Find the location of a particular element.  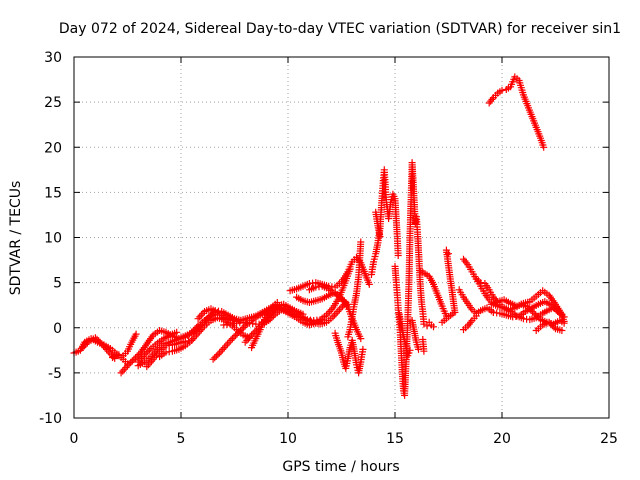

y-axis-label: SDTVAR / TECUs is located at coordinates (16, 238).